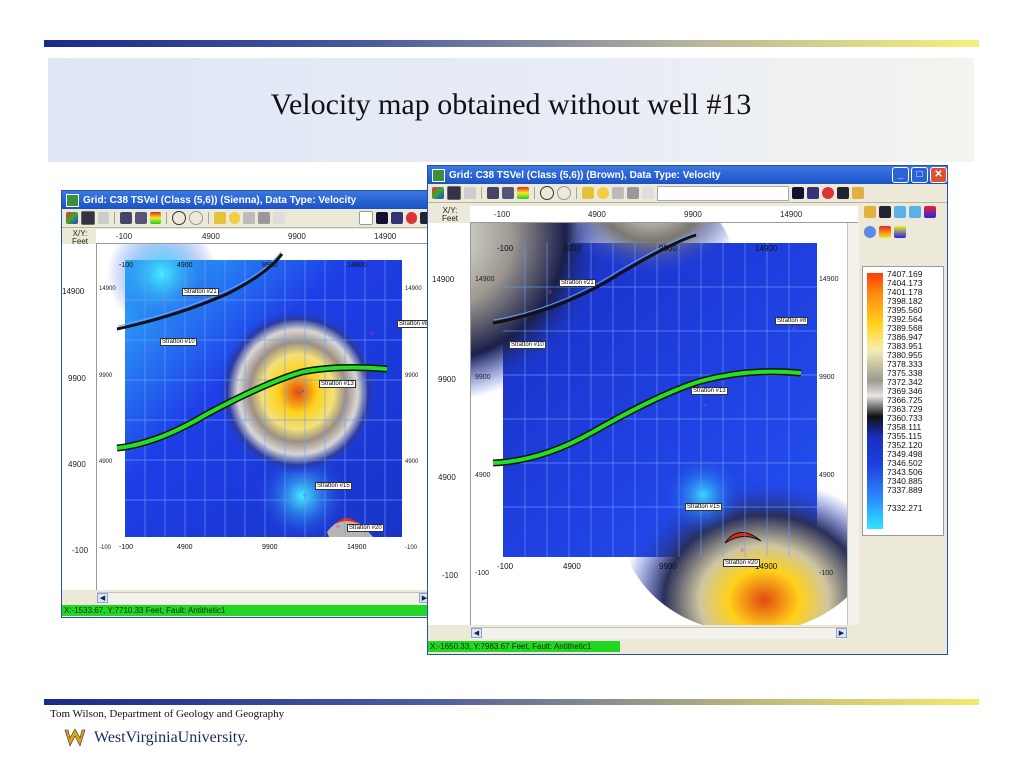 The height and width of the screenshot is (768, 1024). What do you see at coordinates (333, 486) in the screenshot?
I see `well-label: Stratton #15` at bounding box center [333, 486].